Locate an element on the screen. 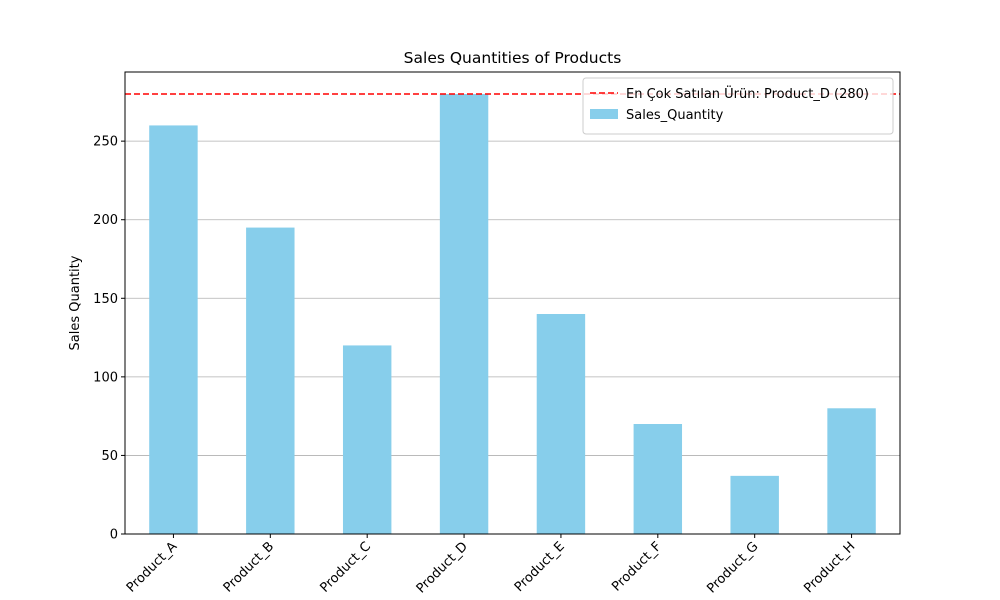 The image size is (1000, 600). bar-product_c is located at coordinates (367, 439).